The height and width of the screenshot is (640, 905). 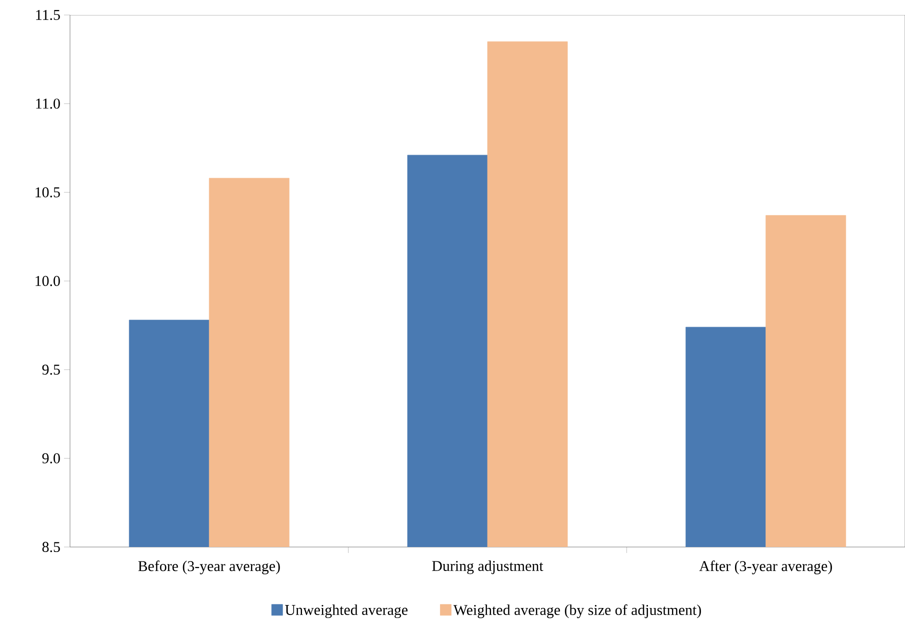 I want to click on y-tick-label: 10.0, so click(x=48, y=281).